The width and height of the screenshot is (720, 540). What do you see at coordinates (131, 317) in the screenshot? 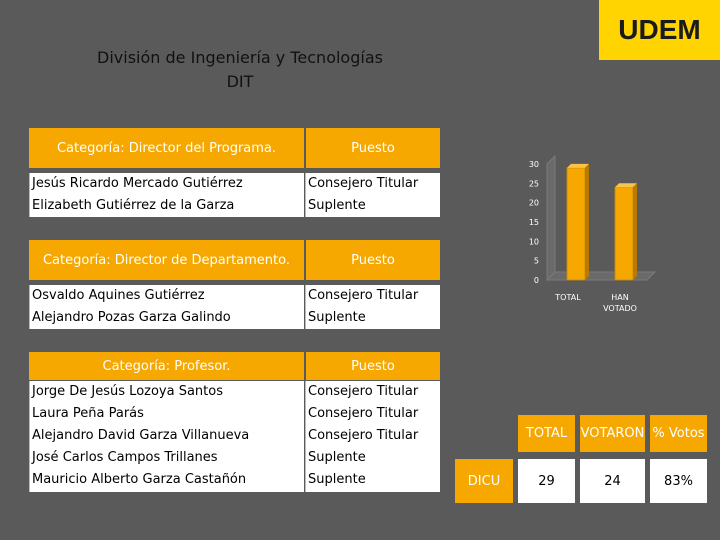
I see `name-row: Alejandro Pozas Garza Galindo` at bounding box center [131, 317].